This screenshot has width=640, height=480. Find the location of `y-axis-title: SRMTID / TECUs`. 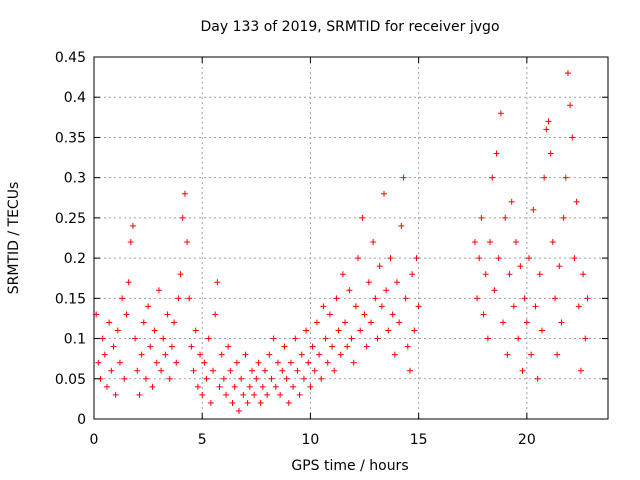

y-axis-title: SRMTID / TECUs is located at coordinates (14, 238).